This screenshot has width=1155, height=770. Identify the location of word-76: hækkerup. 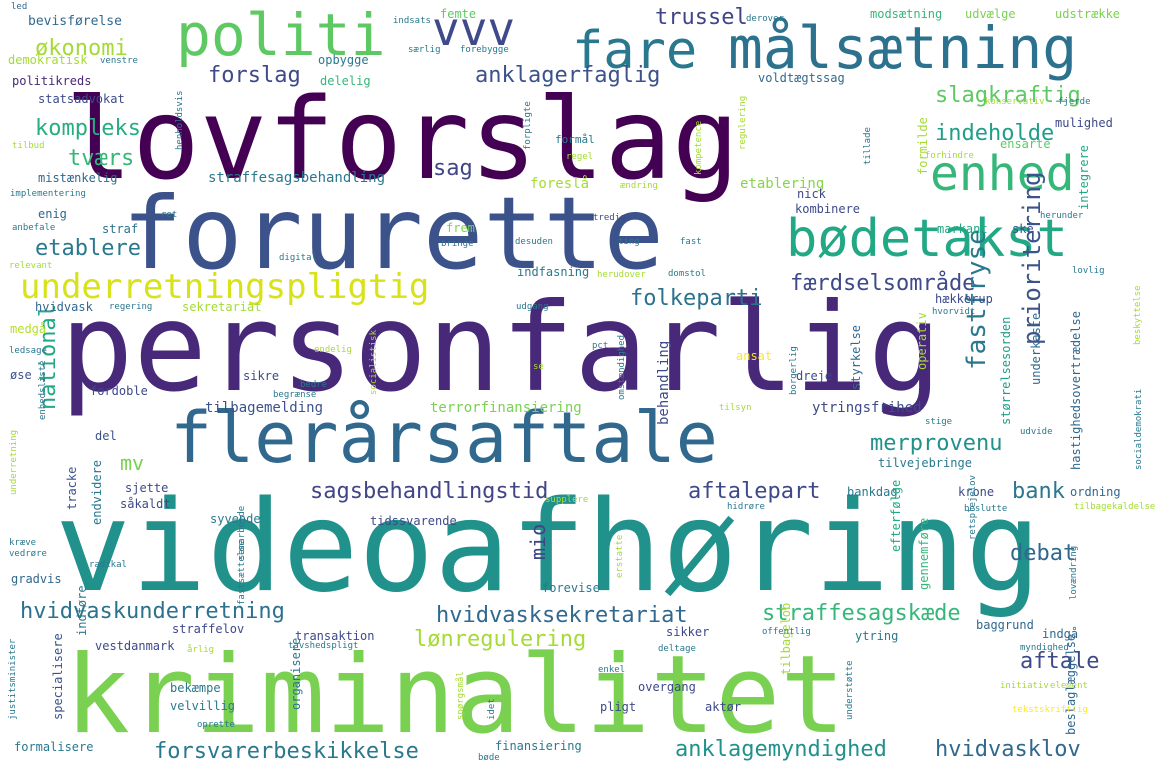
(964, 299).